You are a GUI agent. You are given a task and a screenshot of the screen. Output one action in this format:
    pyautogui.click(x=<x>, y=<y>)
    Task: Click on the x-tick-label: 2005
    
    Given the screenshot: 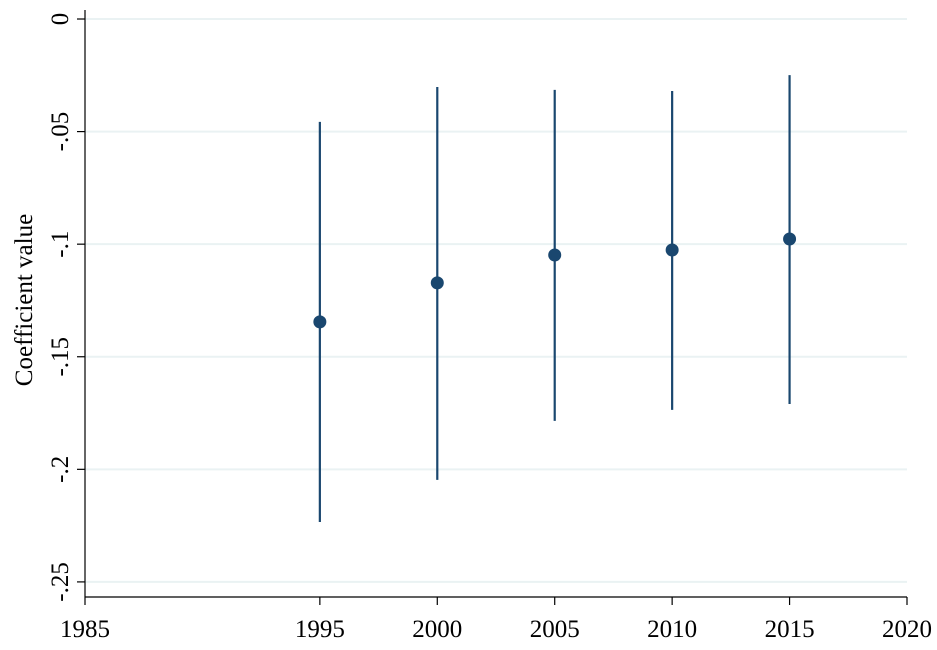 What is the action you would take?
    pyautogui.click(x=555, y=629)
    